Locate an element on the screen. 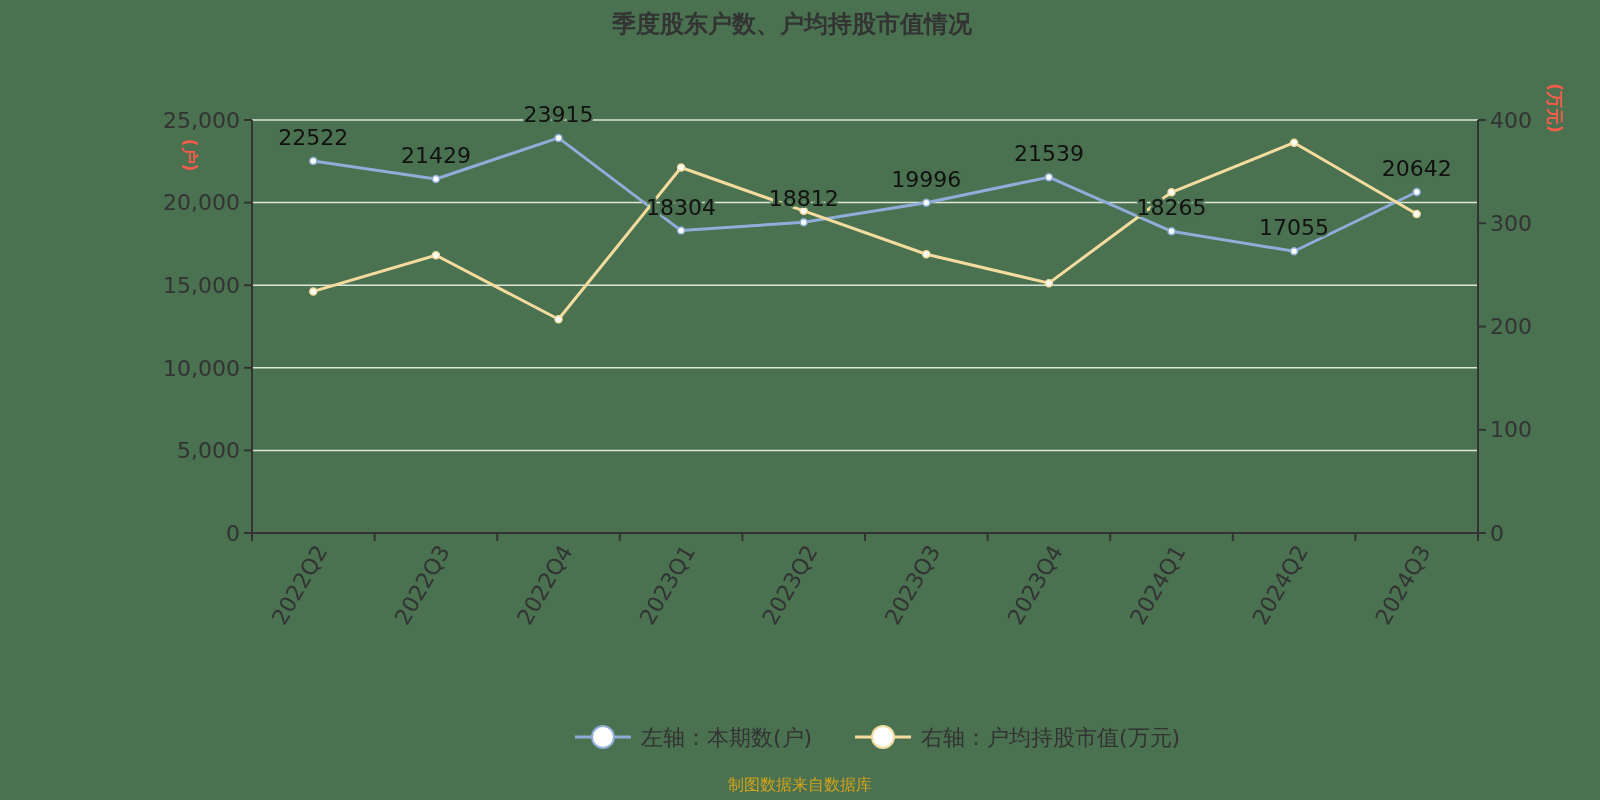 The image size is (1600, 800). data-label: 20642 is located at coordinates (1416, 168).